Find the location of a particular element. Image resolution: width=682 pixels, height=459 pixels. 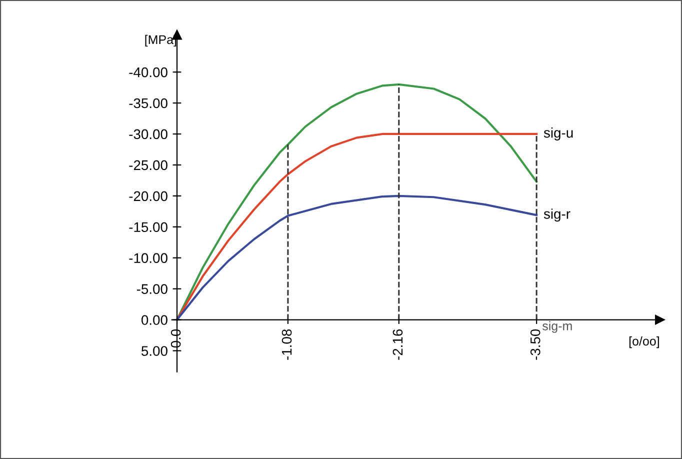

y-tick-label: -35.00 is located at coordinates (148, 103).